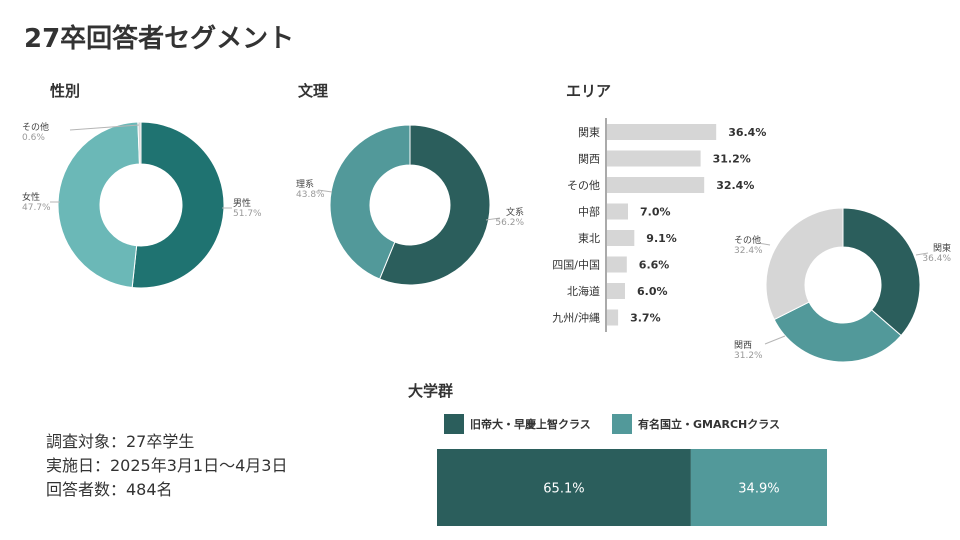 The image size is (960, 540). What do you see at coordinates (247, 214) in the screenshot?
I see `gender-slice-value-0: 51.7%` at bounding box center [247, 214].